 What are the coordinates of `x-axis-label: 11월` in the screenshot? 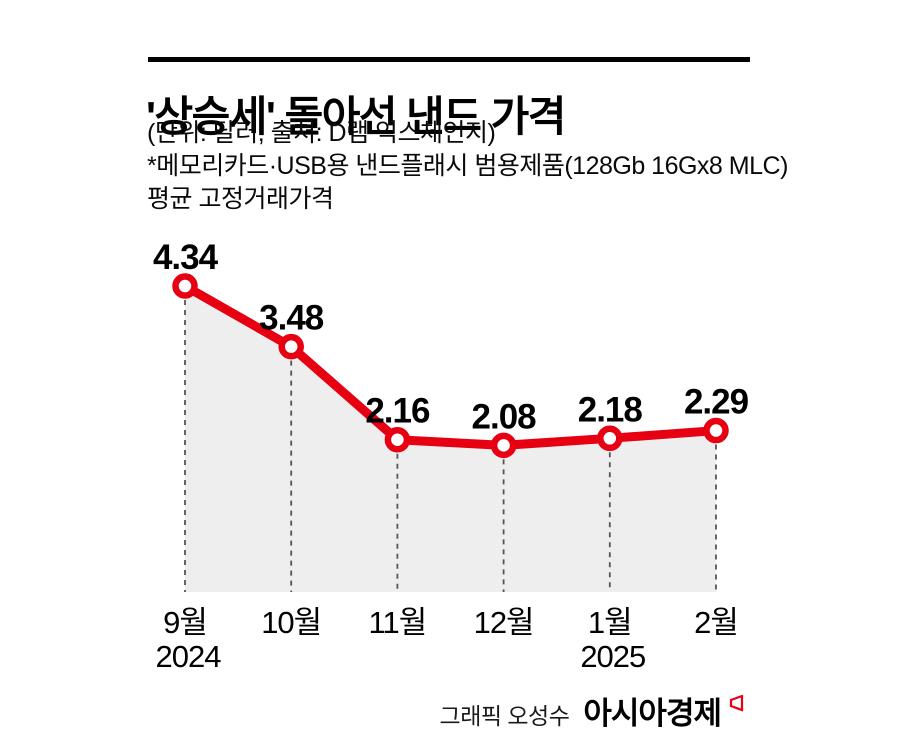 It's located at (398, 622).